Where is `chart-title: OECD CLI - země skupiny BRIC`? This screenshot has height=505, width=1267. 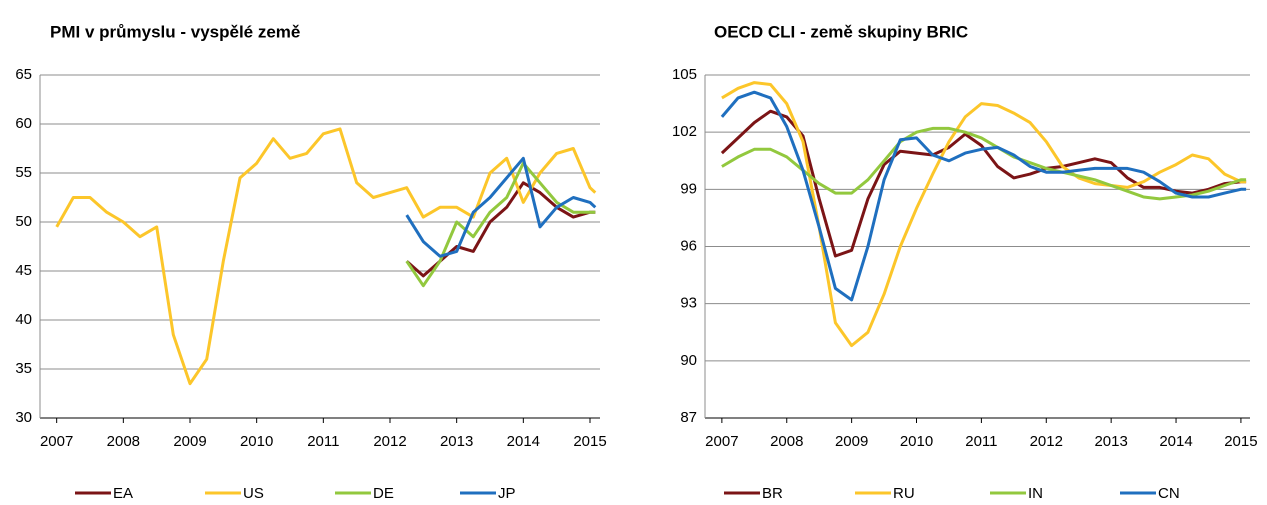
chart-title: OECD CLI - země skupiny BRIC is located at coordinates (841, 31).